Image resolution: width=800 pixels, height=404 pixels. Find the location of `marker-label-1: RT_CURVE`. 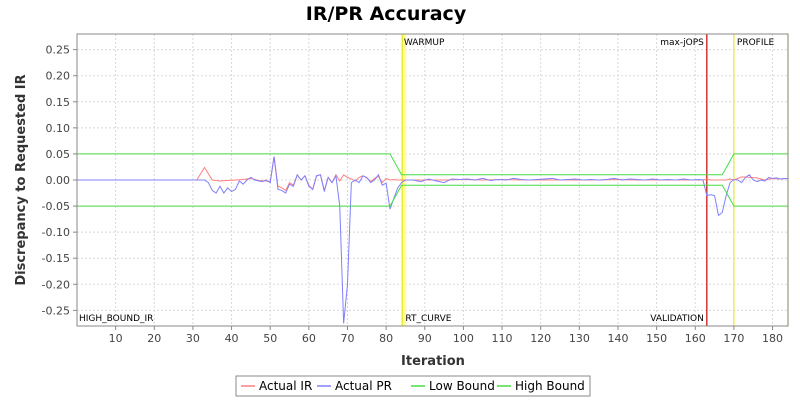

marker-label-1: RT_CURVE is located at coordinates (428, 319).